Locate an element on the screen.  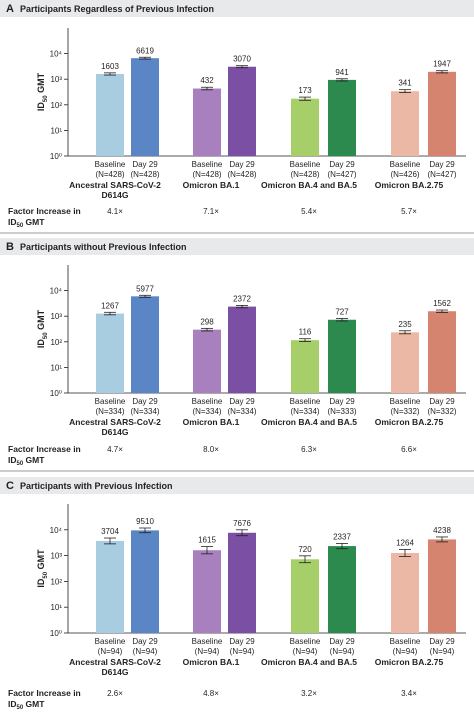
bar-value-label: 298 is located at coordinates (207, 321).